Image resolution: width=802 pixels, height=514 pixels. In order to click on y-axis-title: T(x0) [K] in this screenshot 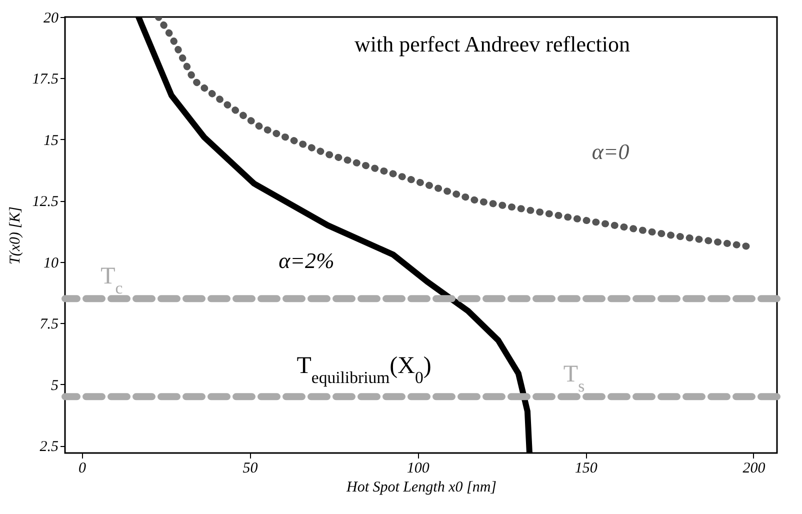, I will do `click(15, 235)`.